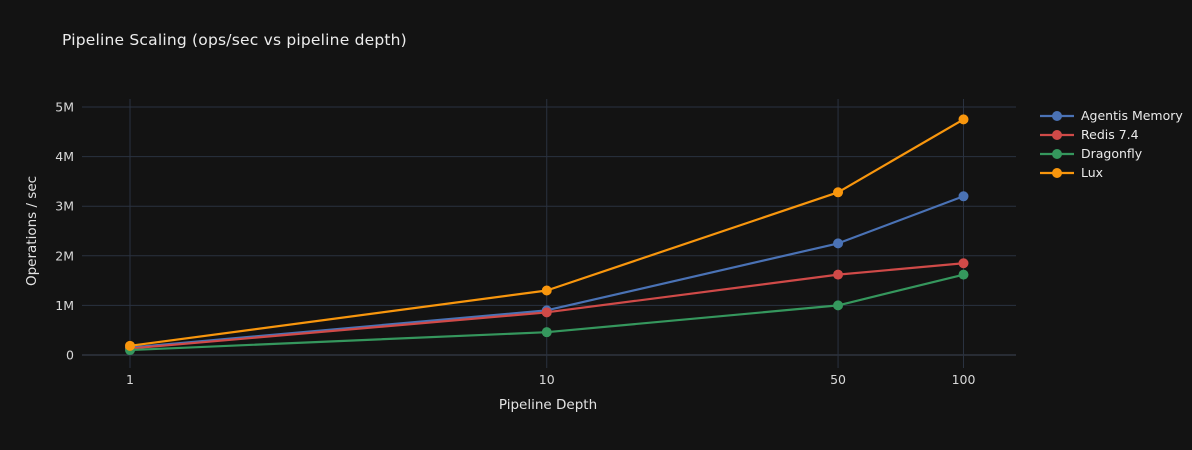  Describe the element at coordinates (548, 405) in the screenshot. I see `x-axis-title: Pipeline Depth` at that location.